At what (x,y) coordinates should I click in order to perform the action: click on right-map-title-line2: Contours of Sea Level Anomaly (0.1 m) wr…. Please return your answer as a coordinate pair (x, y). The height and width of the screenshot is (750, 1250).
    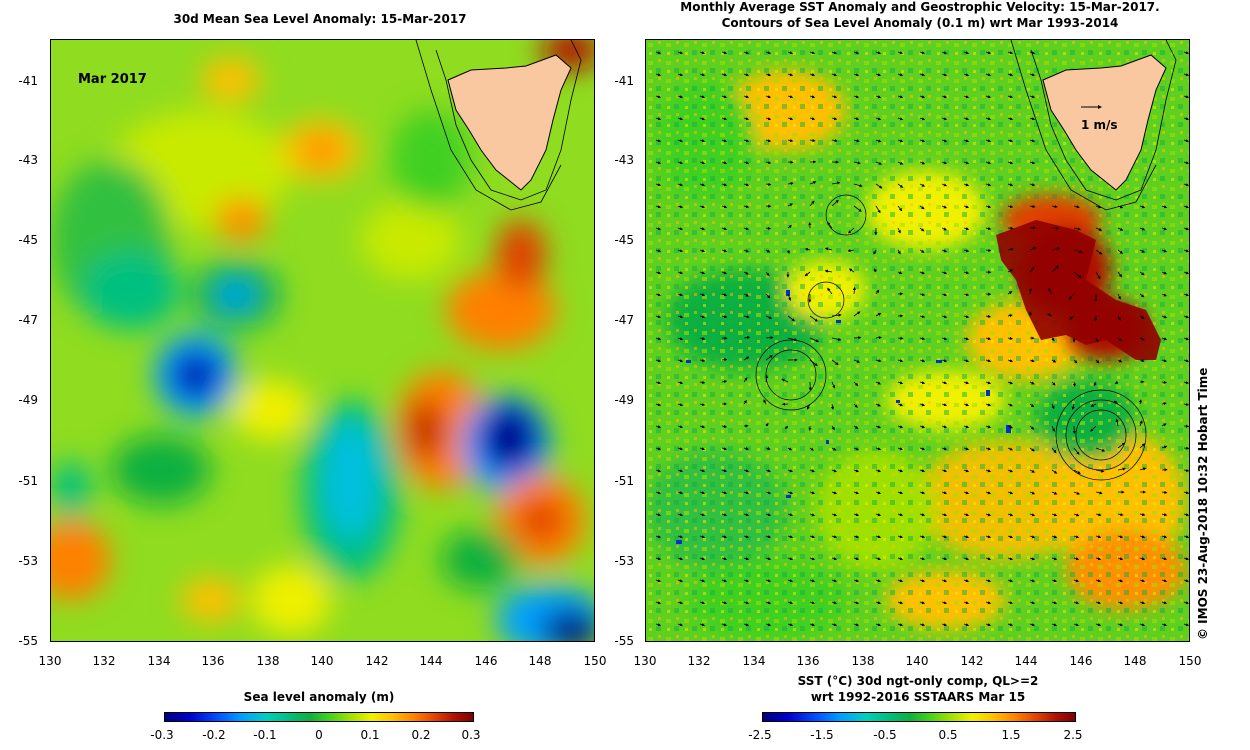
    Looking at the image, I should click on (920, 23).